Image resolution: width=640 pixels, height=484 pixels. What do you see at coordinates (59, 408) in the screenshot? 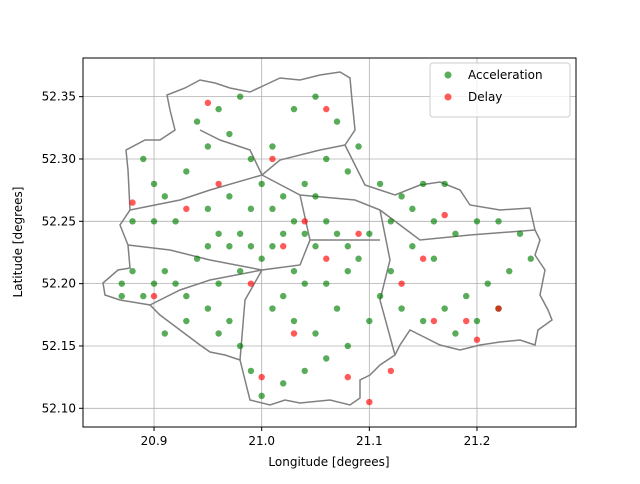
I see `y-tick-label: 52.10` at bounding box center [59, 408].